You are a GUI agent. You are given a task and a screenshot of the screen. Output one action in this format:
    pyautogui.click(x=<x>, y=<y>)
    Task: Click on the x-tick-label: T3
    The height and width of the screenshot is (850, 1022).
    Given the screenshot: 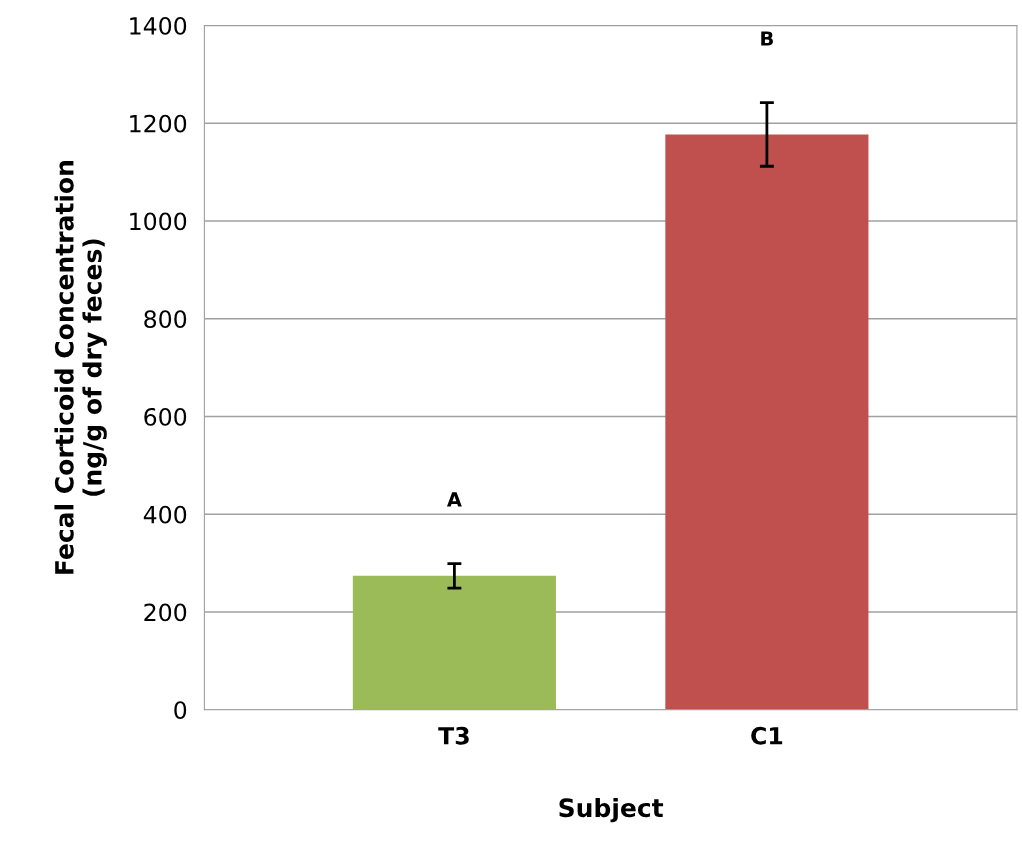 What is the action you would take?
    pyautogui.click(x=453, y=735)
    